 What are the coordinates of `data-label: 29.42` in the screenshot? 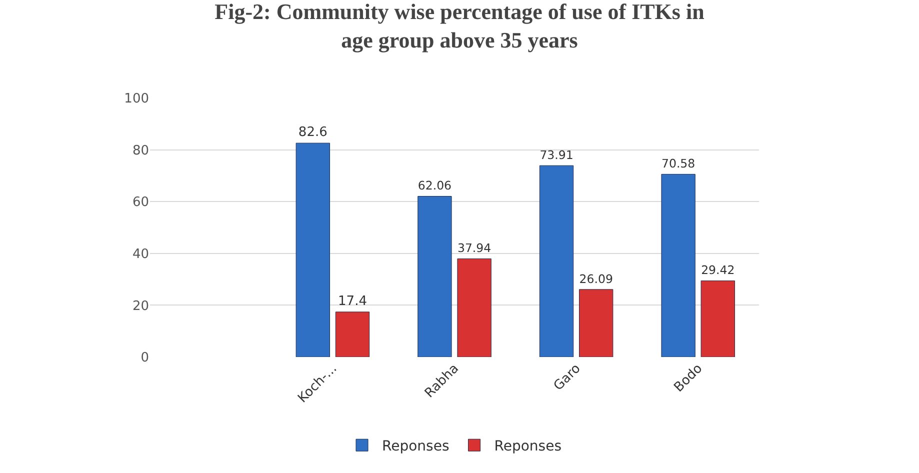 It's located at (718, 270).